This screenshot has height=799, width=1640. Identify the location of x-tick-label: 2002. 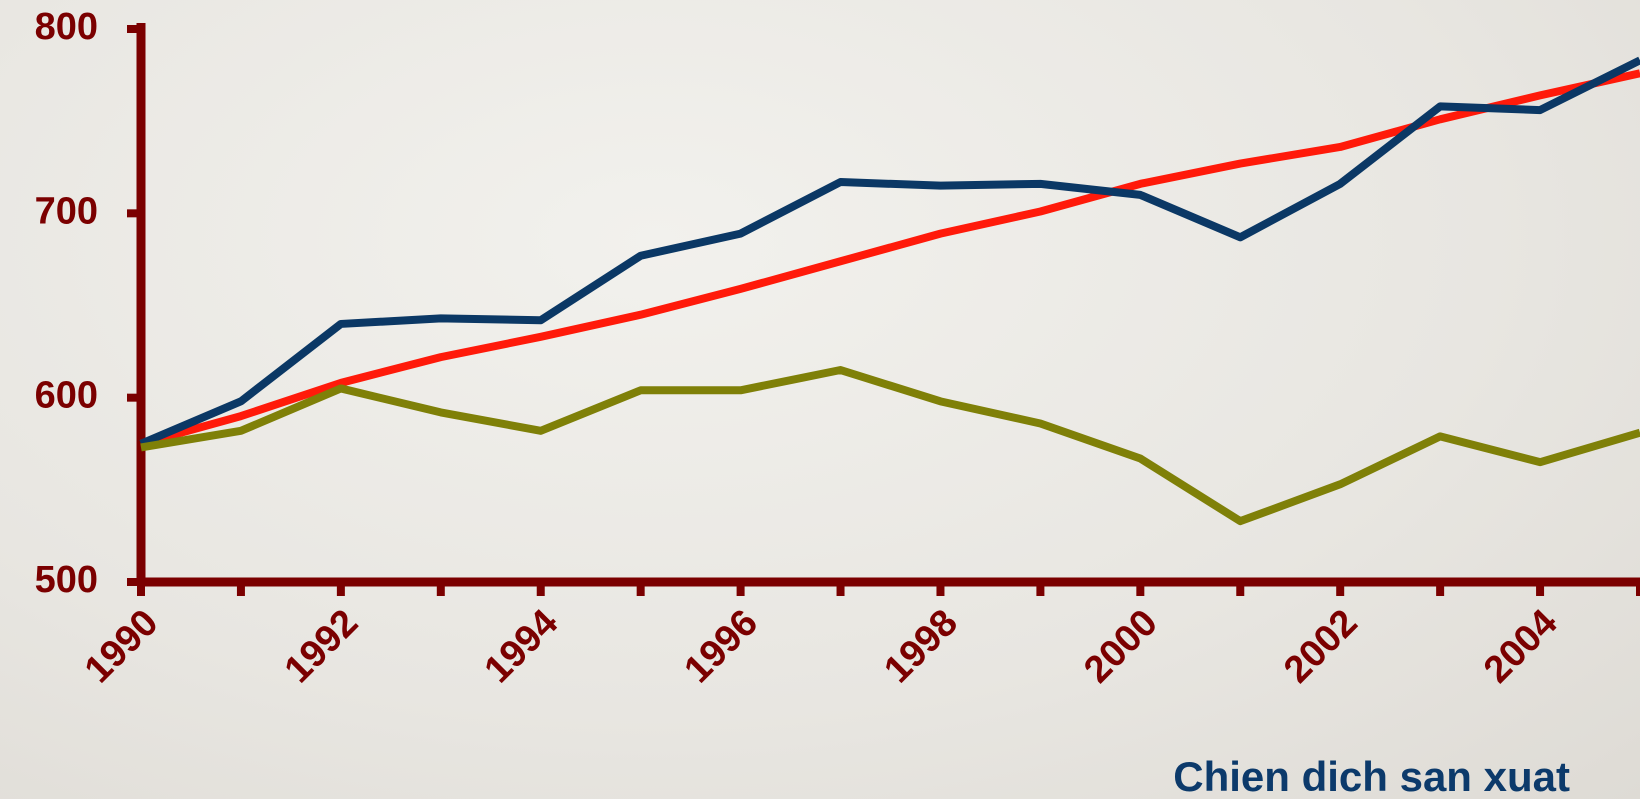
(1320, 646).